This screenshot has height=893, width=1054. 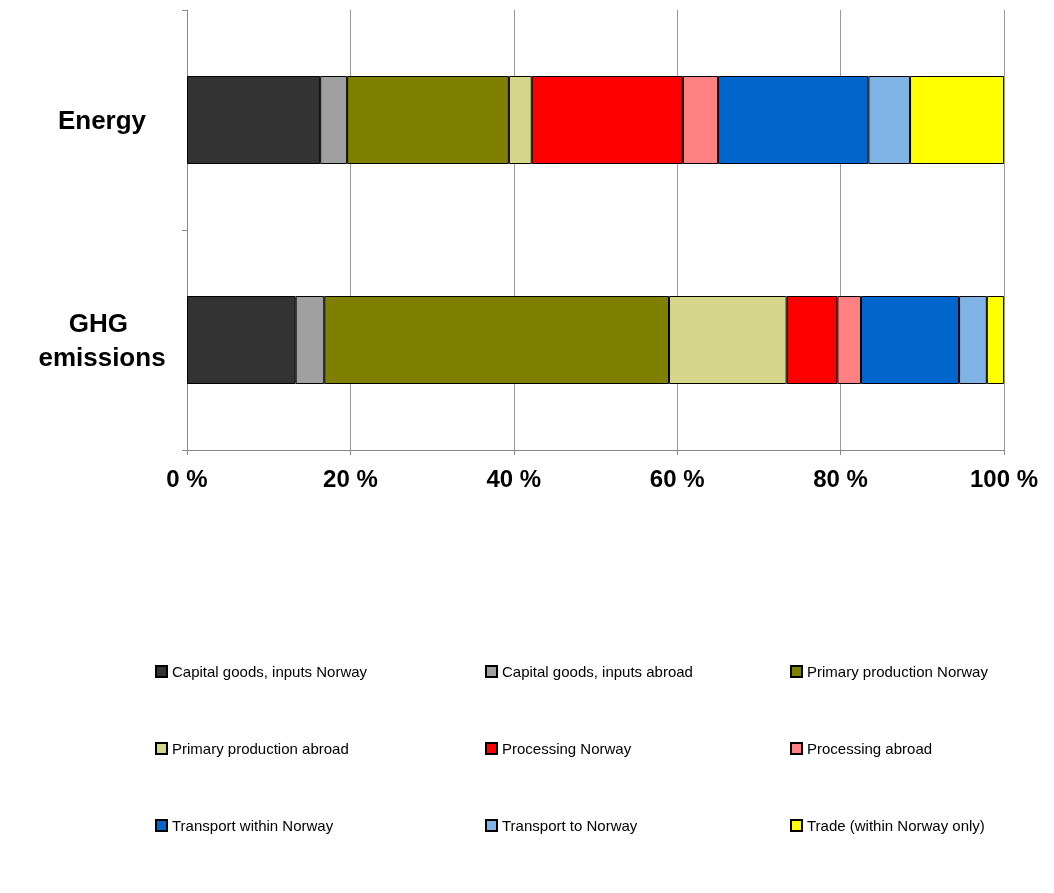 I want to click on legend-label: Transport to Norway, so click(x=570, y=825).